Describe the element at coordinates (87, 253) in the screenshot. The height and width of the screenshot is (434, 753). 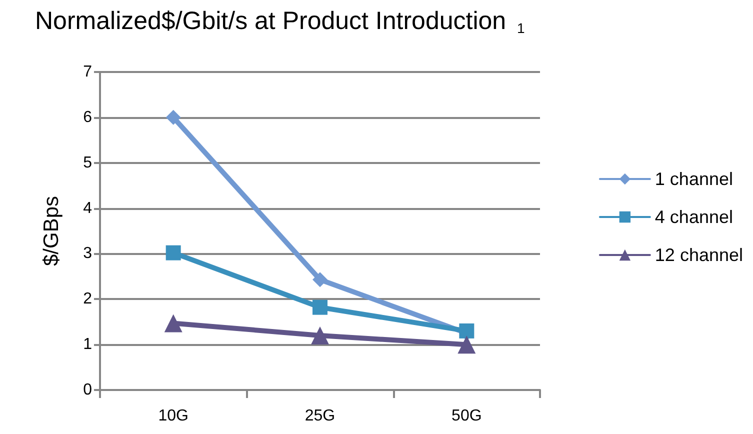
I see `y-tick-label: 3` at that location.